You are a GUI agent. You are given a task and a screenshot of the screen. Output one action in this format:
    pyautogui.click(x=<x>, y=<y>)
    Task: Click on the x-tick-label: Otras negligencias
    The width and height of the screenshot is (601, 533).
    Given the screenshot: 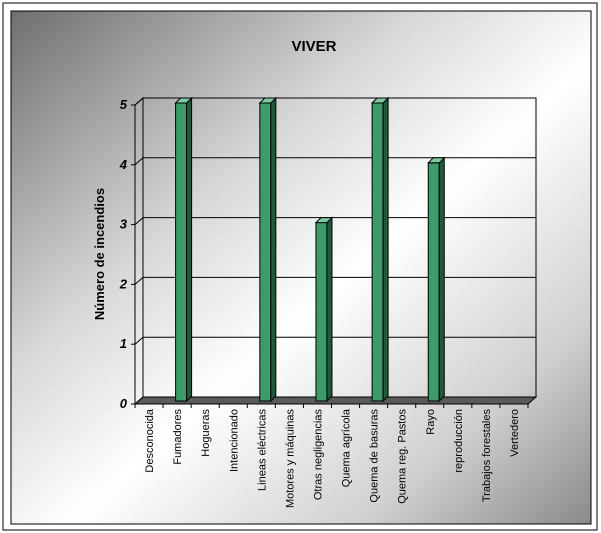 What is the action you would take?
    pyautogui.click(x=318, y=455)
    